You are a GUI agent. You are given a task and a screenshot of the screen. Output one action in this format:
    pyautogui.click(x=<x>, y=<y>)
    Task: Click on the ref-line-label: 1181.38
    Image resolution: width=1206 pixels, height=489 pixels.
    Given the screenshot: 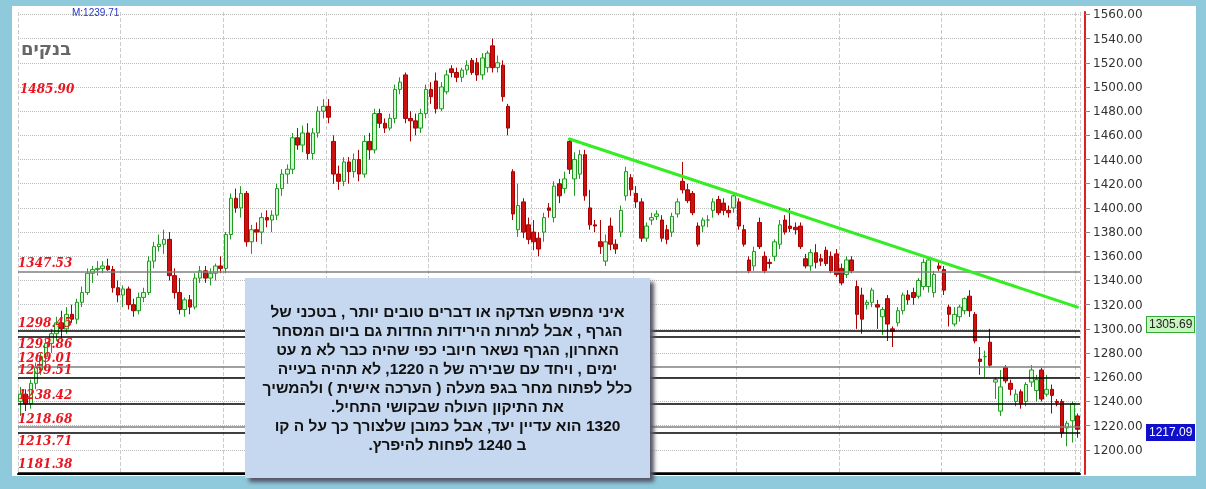 What is the action you would take?
    pyautogui.click(x=45, y=464)
    